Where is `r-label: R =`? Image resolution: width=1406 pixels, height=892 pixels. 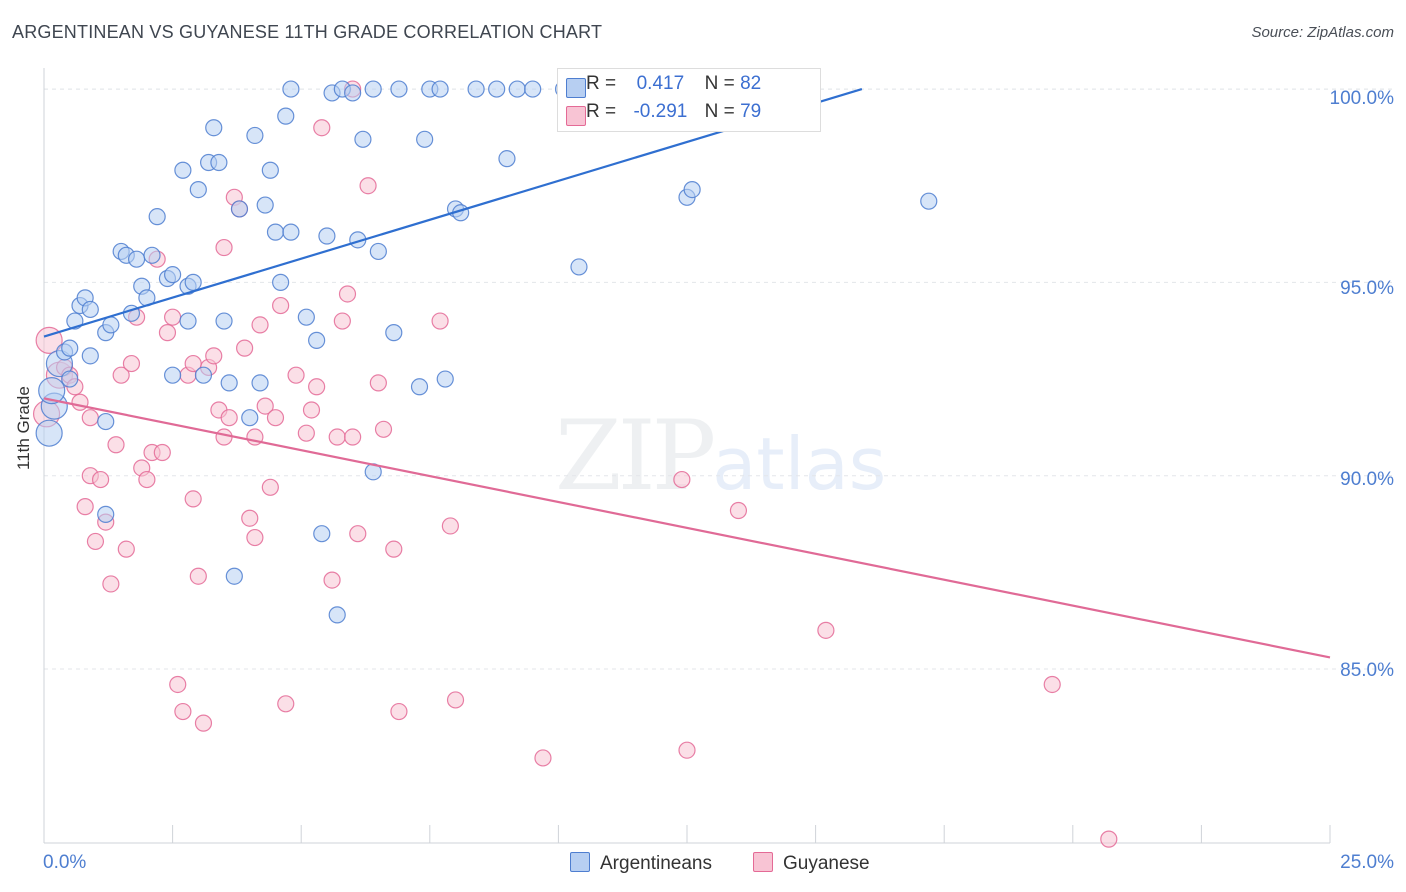 r-label: R = is located at coordinates (601, 83).